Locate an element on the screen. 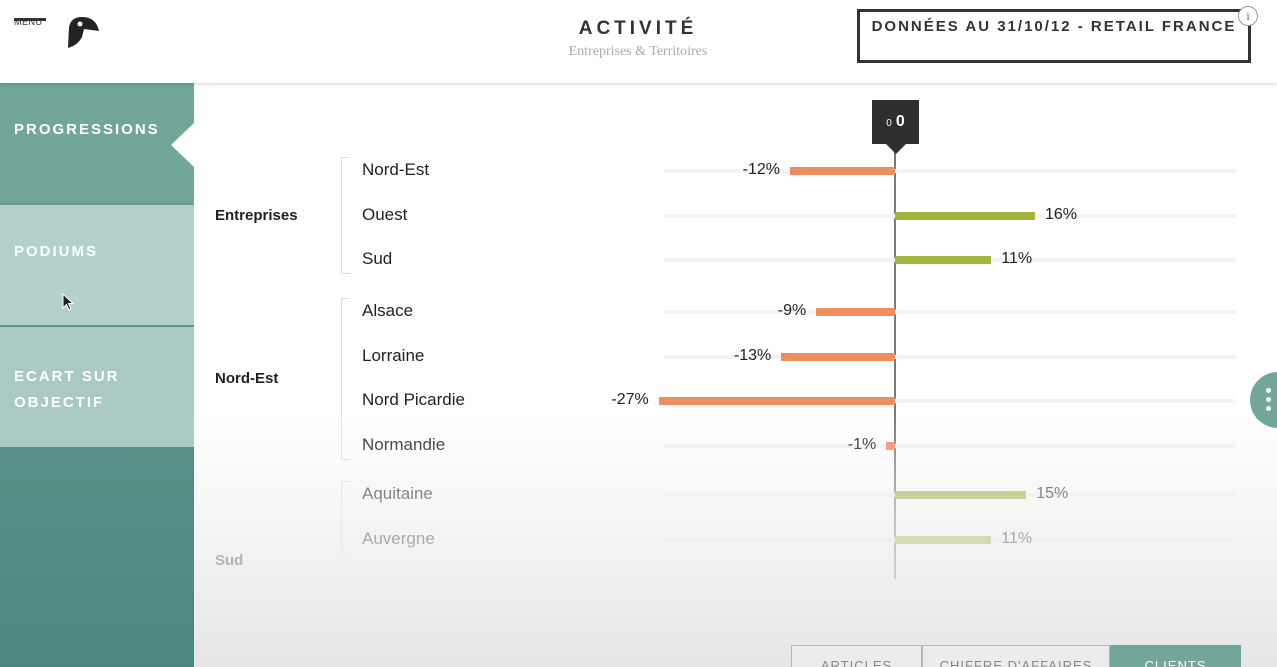  row-label: Auvergne is located at coordinates (398, 538).